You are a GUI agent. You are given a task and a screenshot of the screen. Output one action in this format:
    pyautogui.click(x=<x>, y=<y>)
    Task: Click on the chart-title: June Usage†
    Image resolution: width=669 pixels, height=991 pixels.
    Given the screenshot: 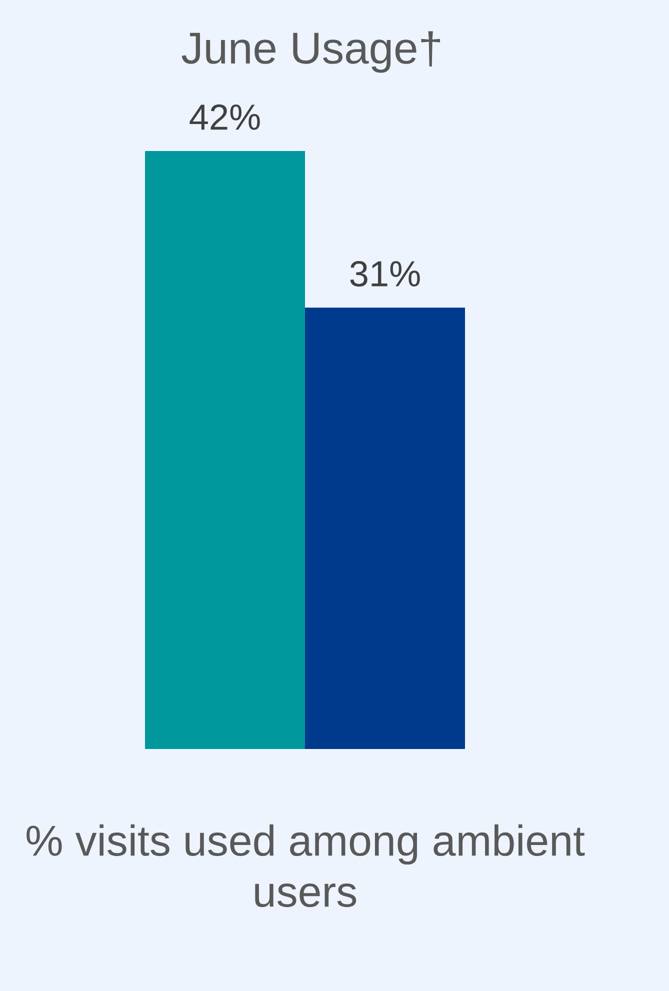 What is the action you would take?
    pyautogui.click(x=311, y=52)
    